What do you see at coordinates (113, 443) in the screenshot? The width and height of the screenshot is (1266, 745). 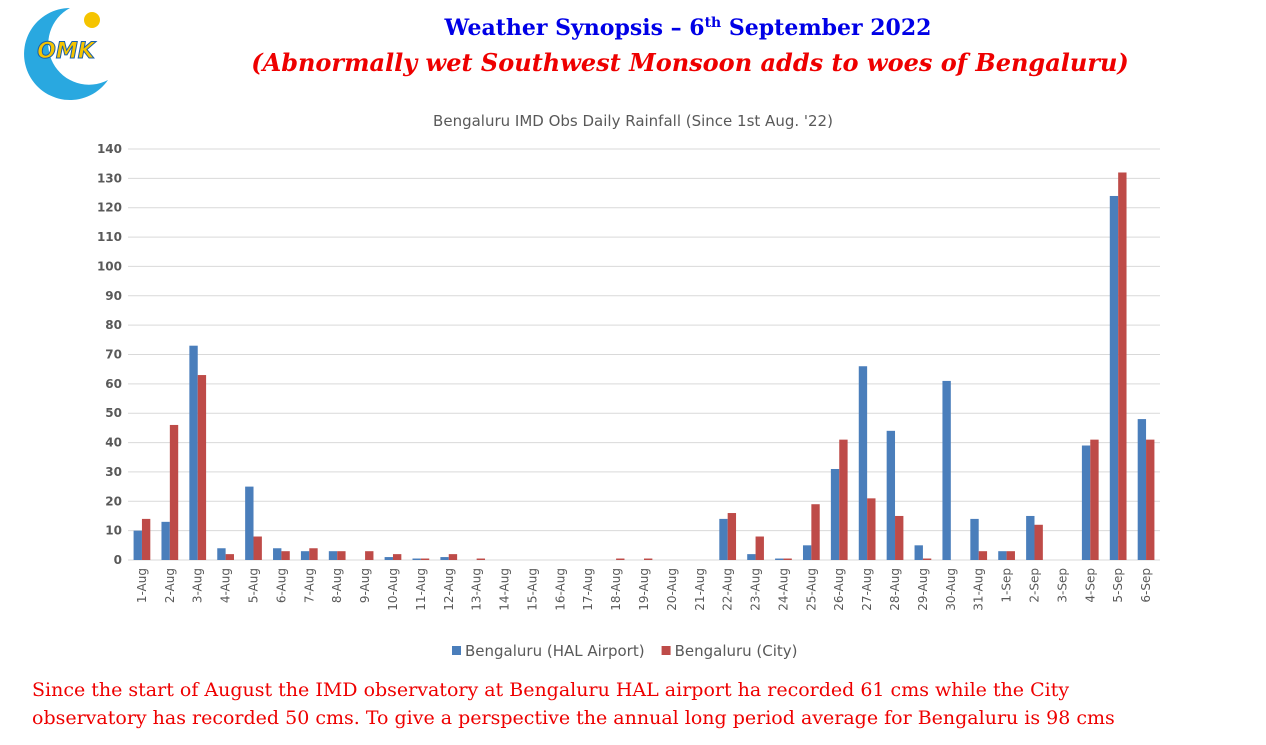 I see `y-tick-label: 40` at bounding box center [113, 443].